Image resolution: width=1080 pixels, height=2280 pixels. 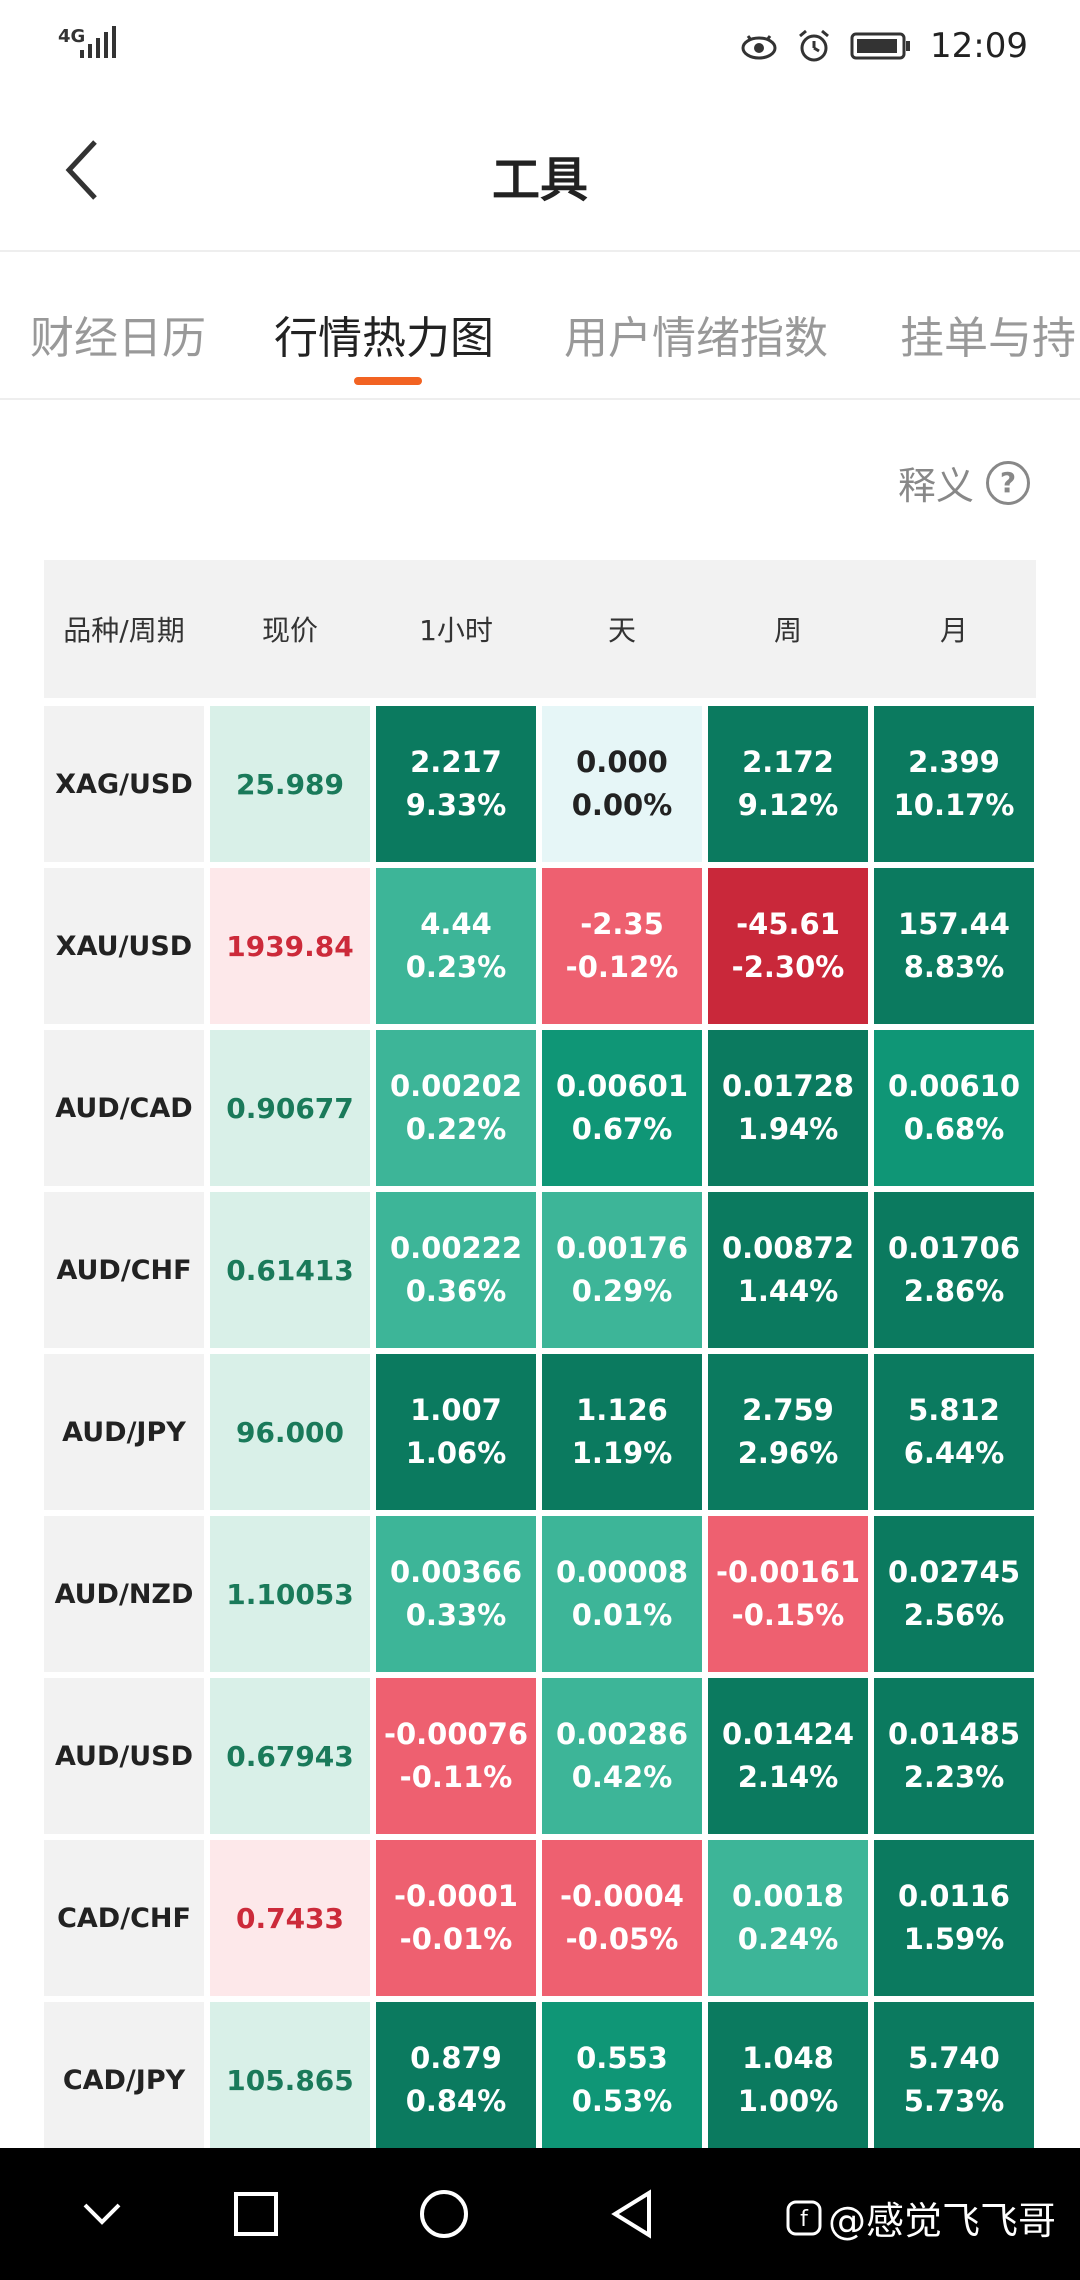 I want to click on change-value: -0.0001, so click(x=456, y=1896).